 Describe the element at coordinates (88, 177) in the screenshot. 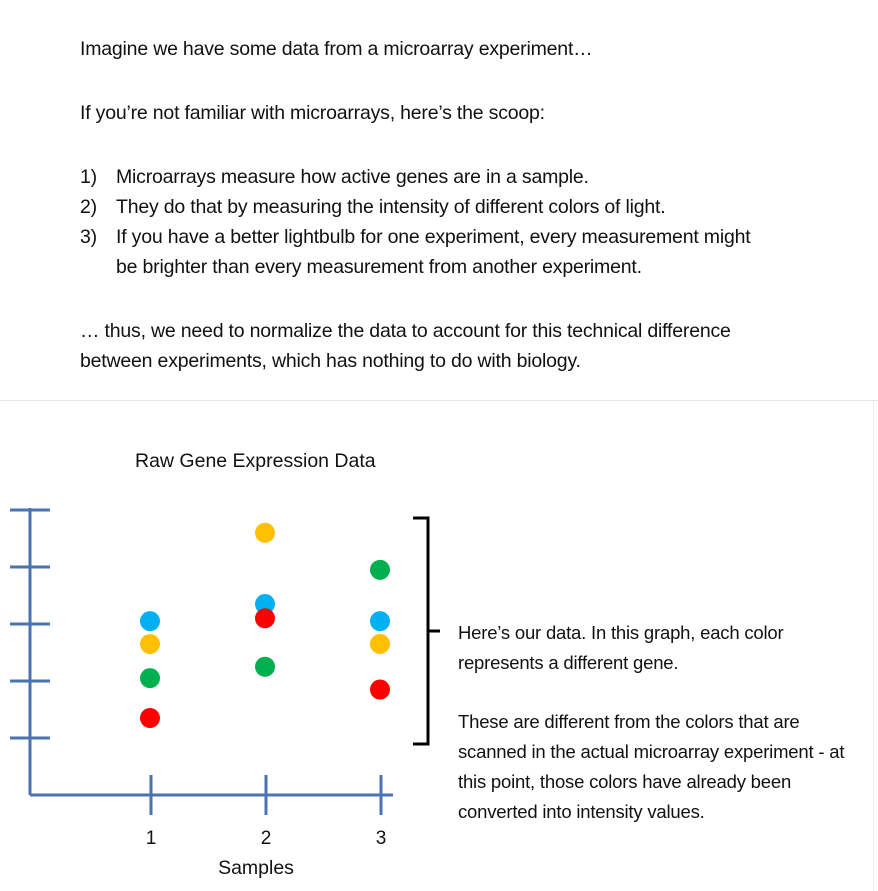

I see `list-item-number: 1)` at that location.